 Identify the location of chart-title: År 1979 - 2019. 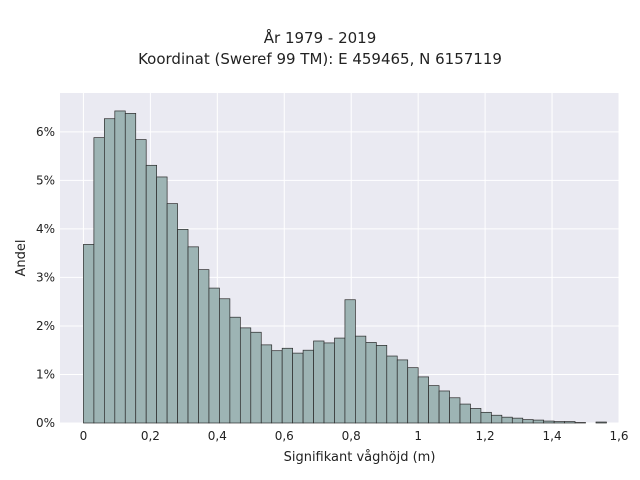
(320, 38).